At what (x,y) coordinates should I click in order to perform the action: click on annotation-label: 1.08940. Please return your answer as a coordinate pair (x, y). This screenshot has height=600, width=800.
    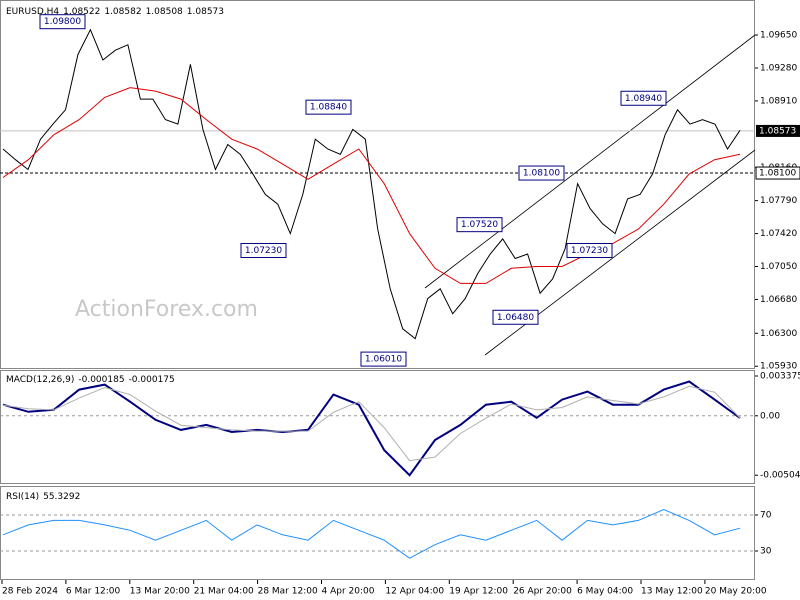
    Looking at the image, I should click on (643, 99).